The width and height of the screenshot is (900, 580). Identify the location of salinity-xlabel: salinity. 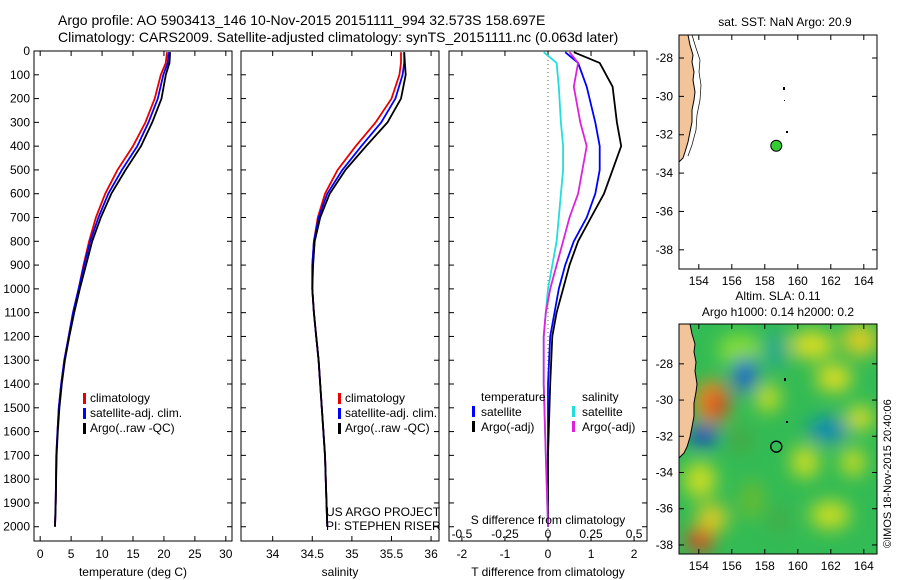
(340, 572).